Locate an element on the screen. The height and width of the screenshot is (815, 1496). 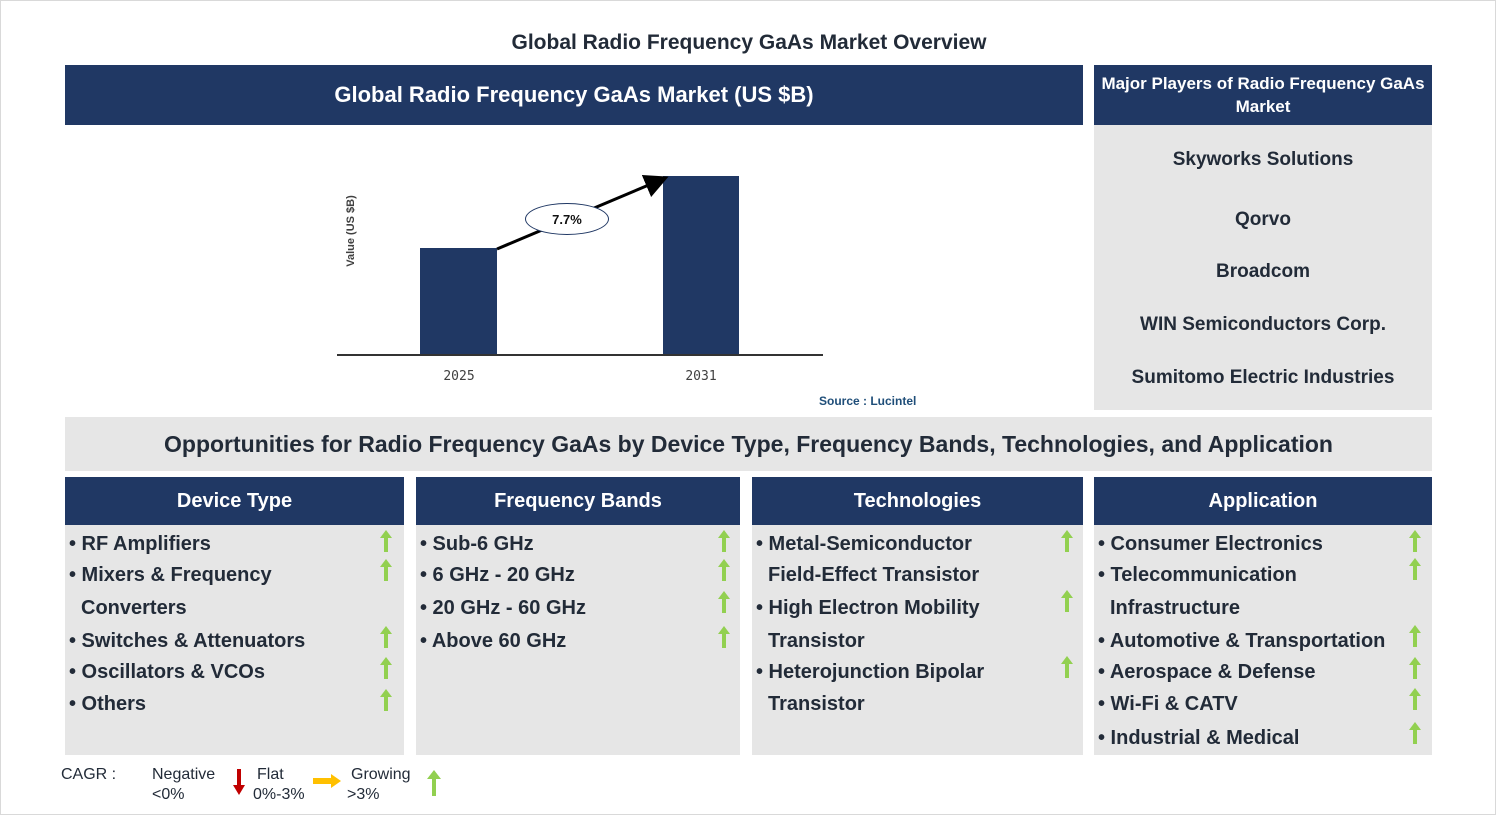
list-item: • Consumer Electronics is located at coordinates (1210, 544).